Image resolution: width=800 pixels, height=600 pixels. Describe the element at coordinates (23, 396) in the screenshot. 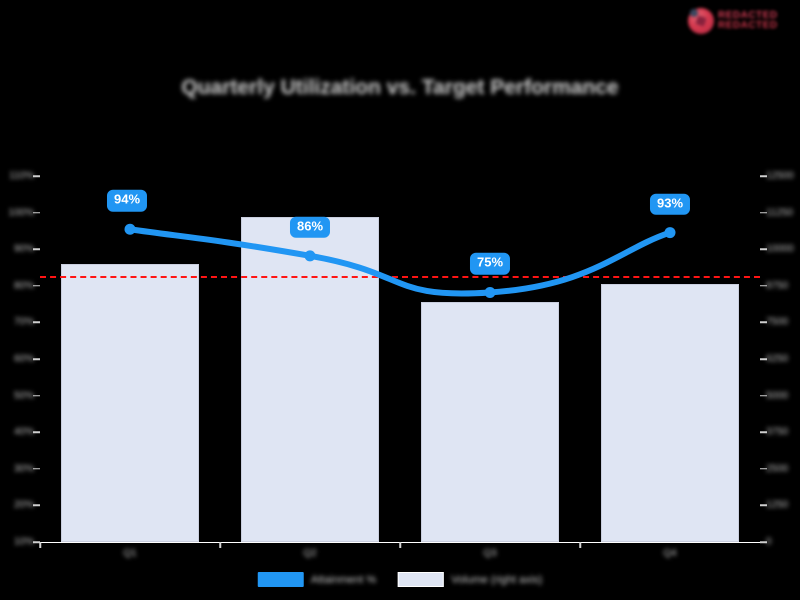

I see `y-axis-left-tick-label: 50%` at that location.